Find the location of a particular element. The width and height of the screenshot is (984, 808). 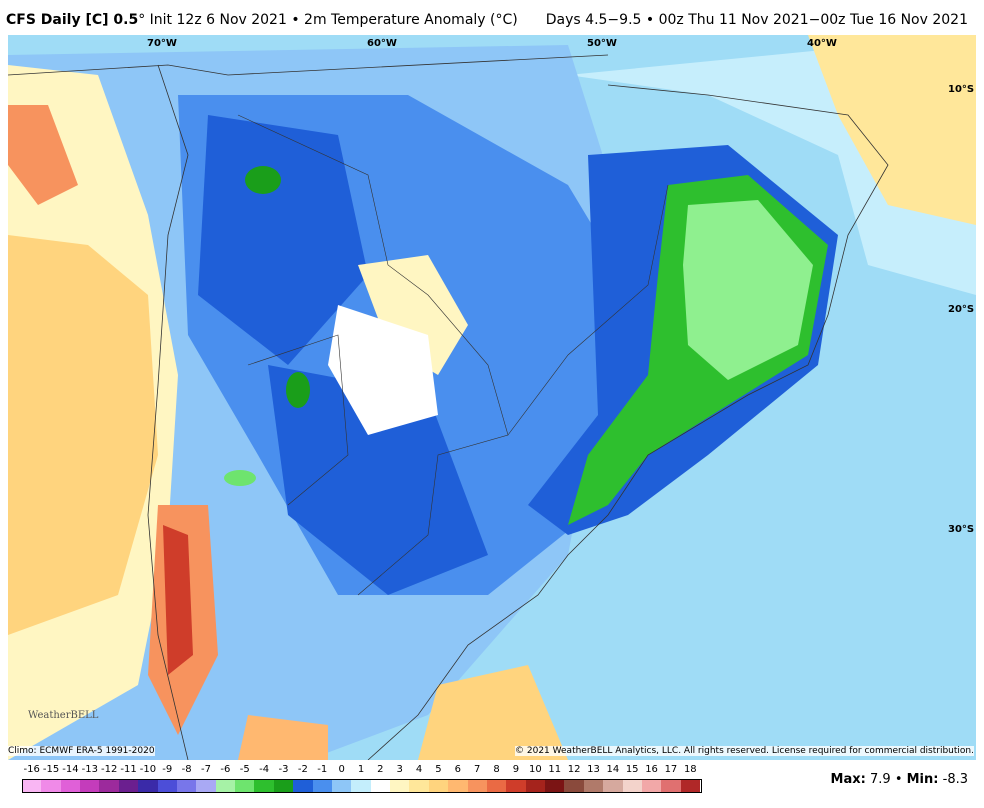

colorbar-label: -16 is located at coordinates (31, 769).